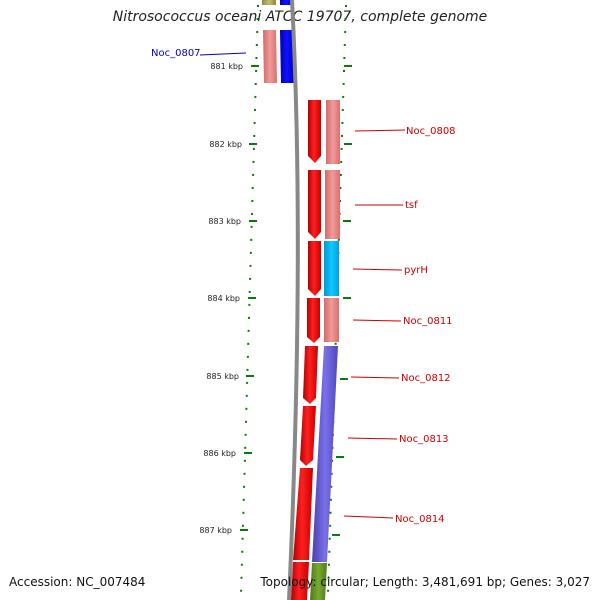  What do you see at coordinates (300, 581) in the screenshot?
I see `partial-cds-bottom` at bounding box center [300, 581].